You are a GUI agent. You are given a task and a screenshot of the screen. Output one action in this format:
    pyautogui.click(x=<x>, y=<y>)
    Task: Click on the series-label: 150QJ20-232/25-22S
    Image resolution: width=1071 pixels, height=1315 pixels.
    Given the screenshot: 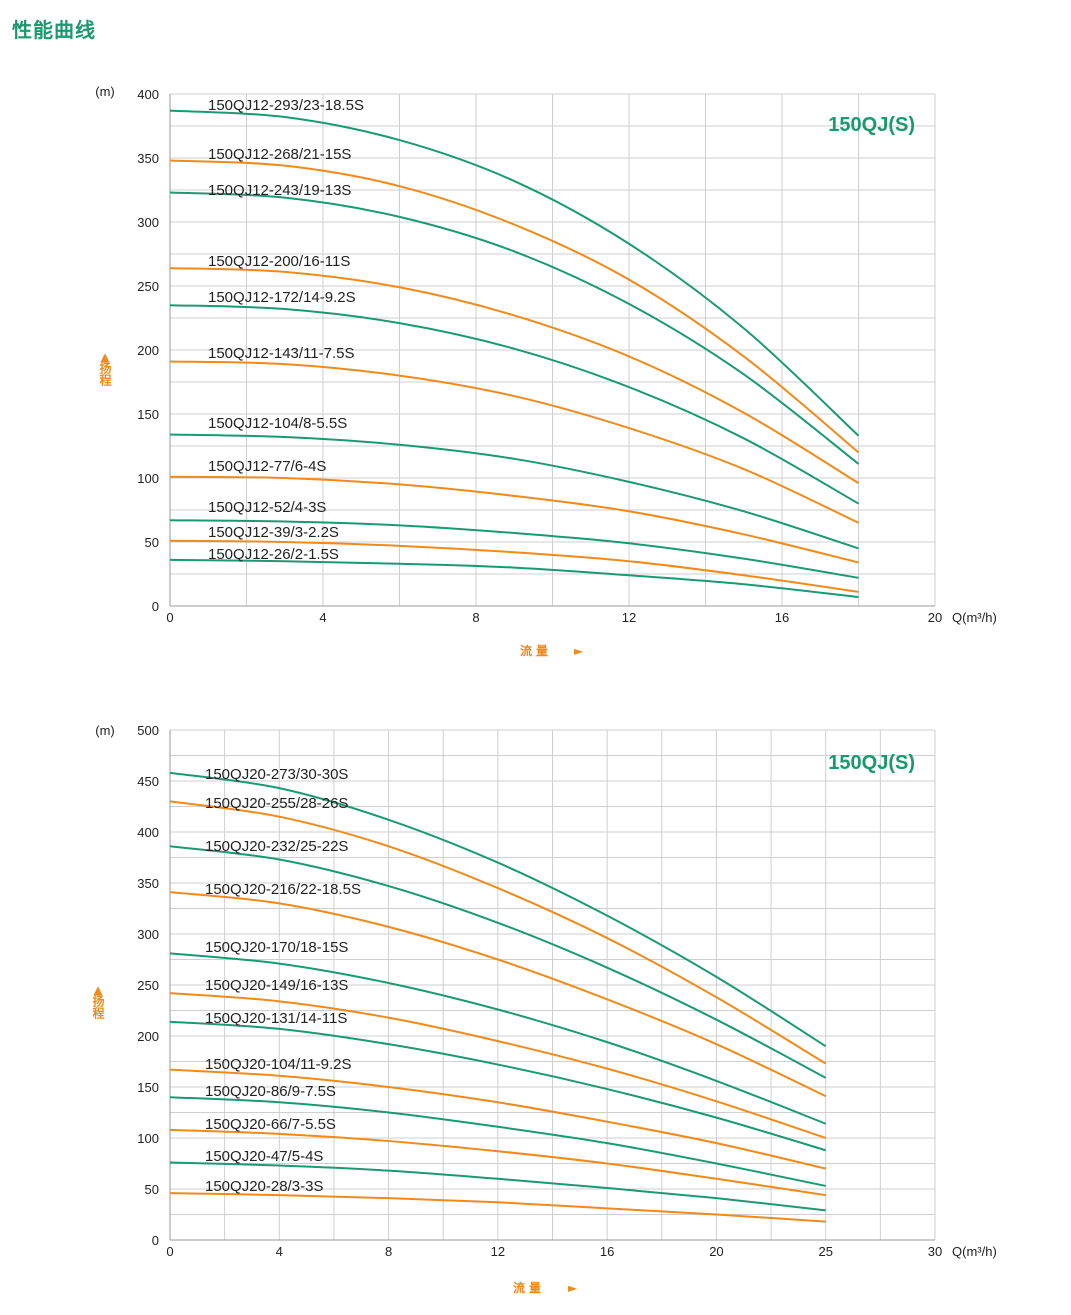 What is the action you would take?
    pyautogui.click(x=276, y=846)
    